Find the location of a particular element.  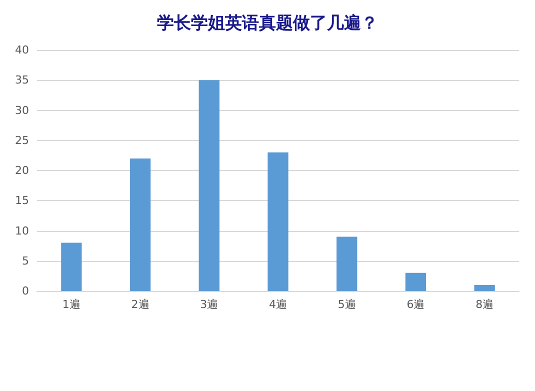

y-tick-label: 15 is located at coordinates (22, 201).